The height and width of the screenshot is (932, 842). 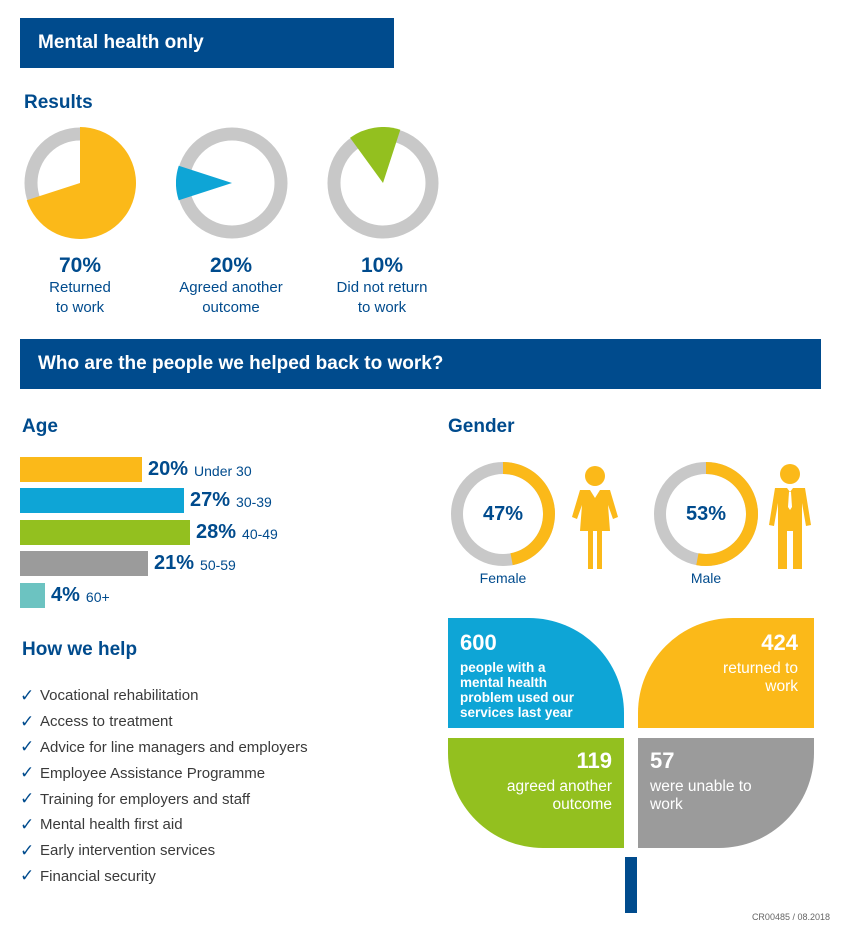 I want to click on result-wedge-did-not-return, so click(x=375, y=155).